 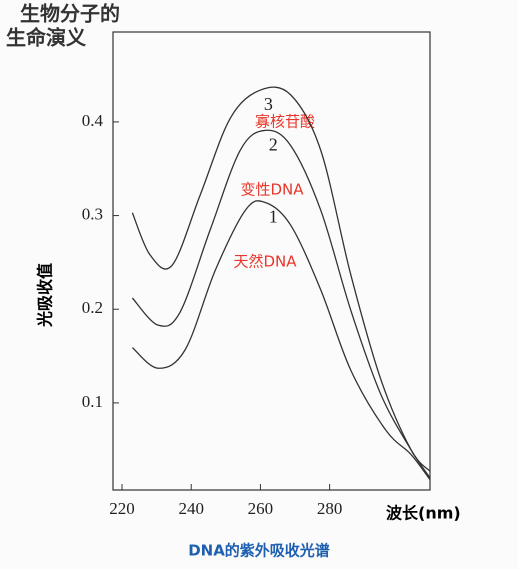 What do you see at coordinates (93, 120) in the screenshot?
I see `y-tick-label: 0.4` at bounding box center [93, 120].